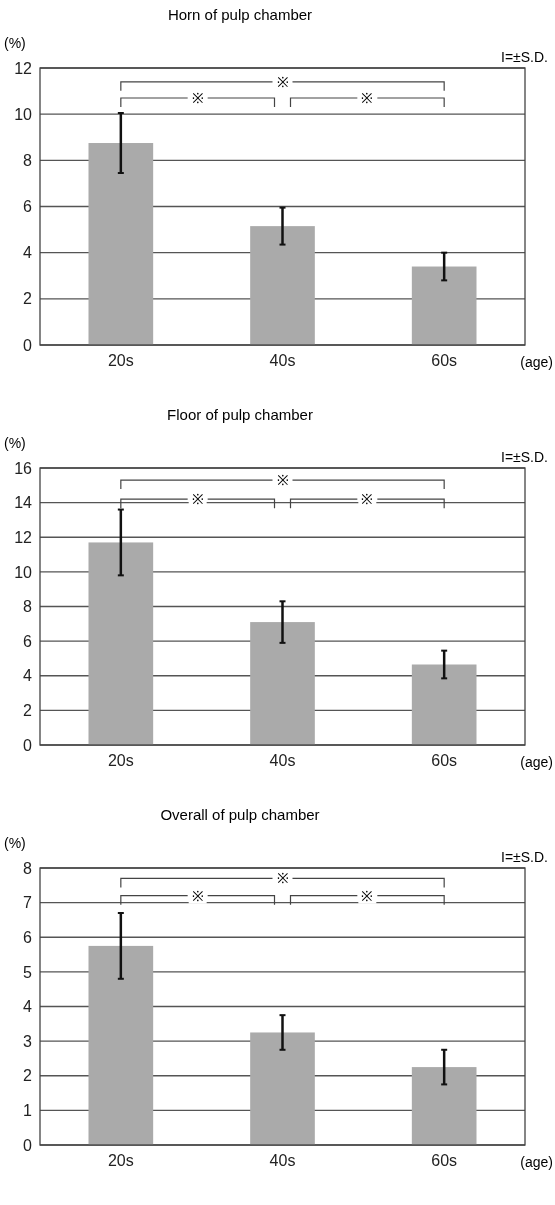  What do you see at coordinates (240, 414) in the screenshot?
I see `chart-title: Floor of pulp chamber` at bounding box center [240, 414].